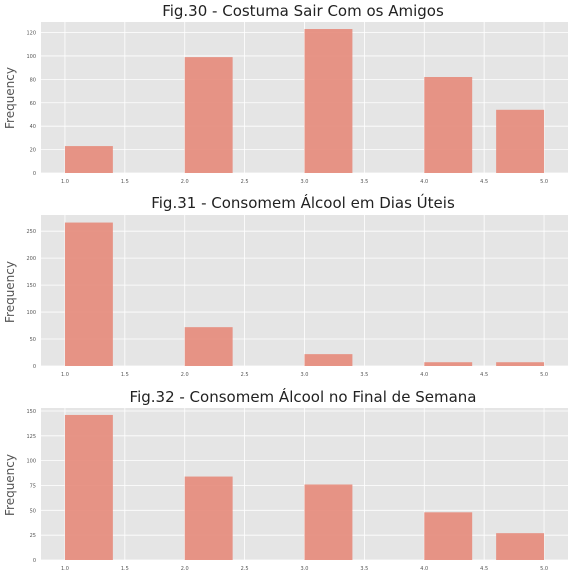 Image resolution: width=576 pixels, height=576 pixels. I want to click on y-tick-label: 120, so click(31, 34).